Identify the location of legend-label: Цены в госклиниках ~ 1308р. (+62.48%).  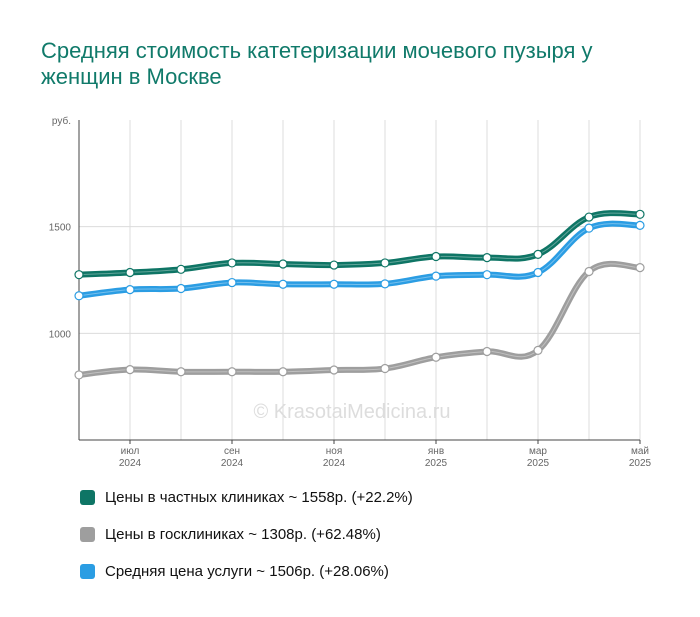
(243, 534).